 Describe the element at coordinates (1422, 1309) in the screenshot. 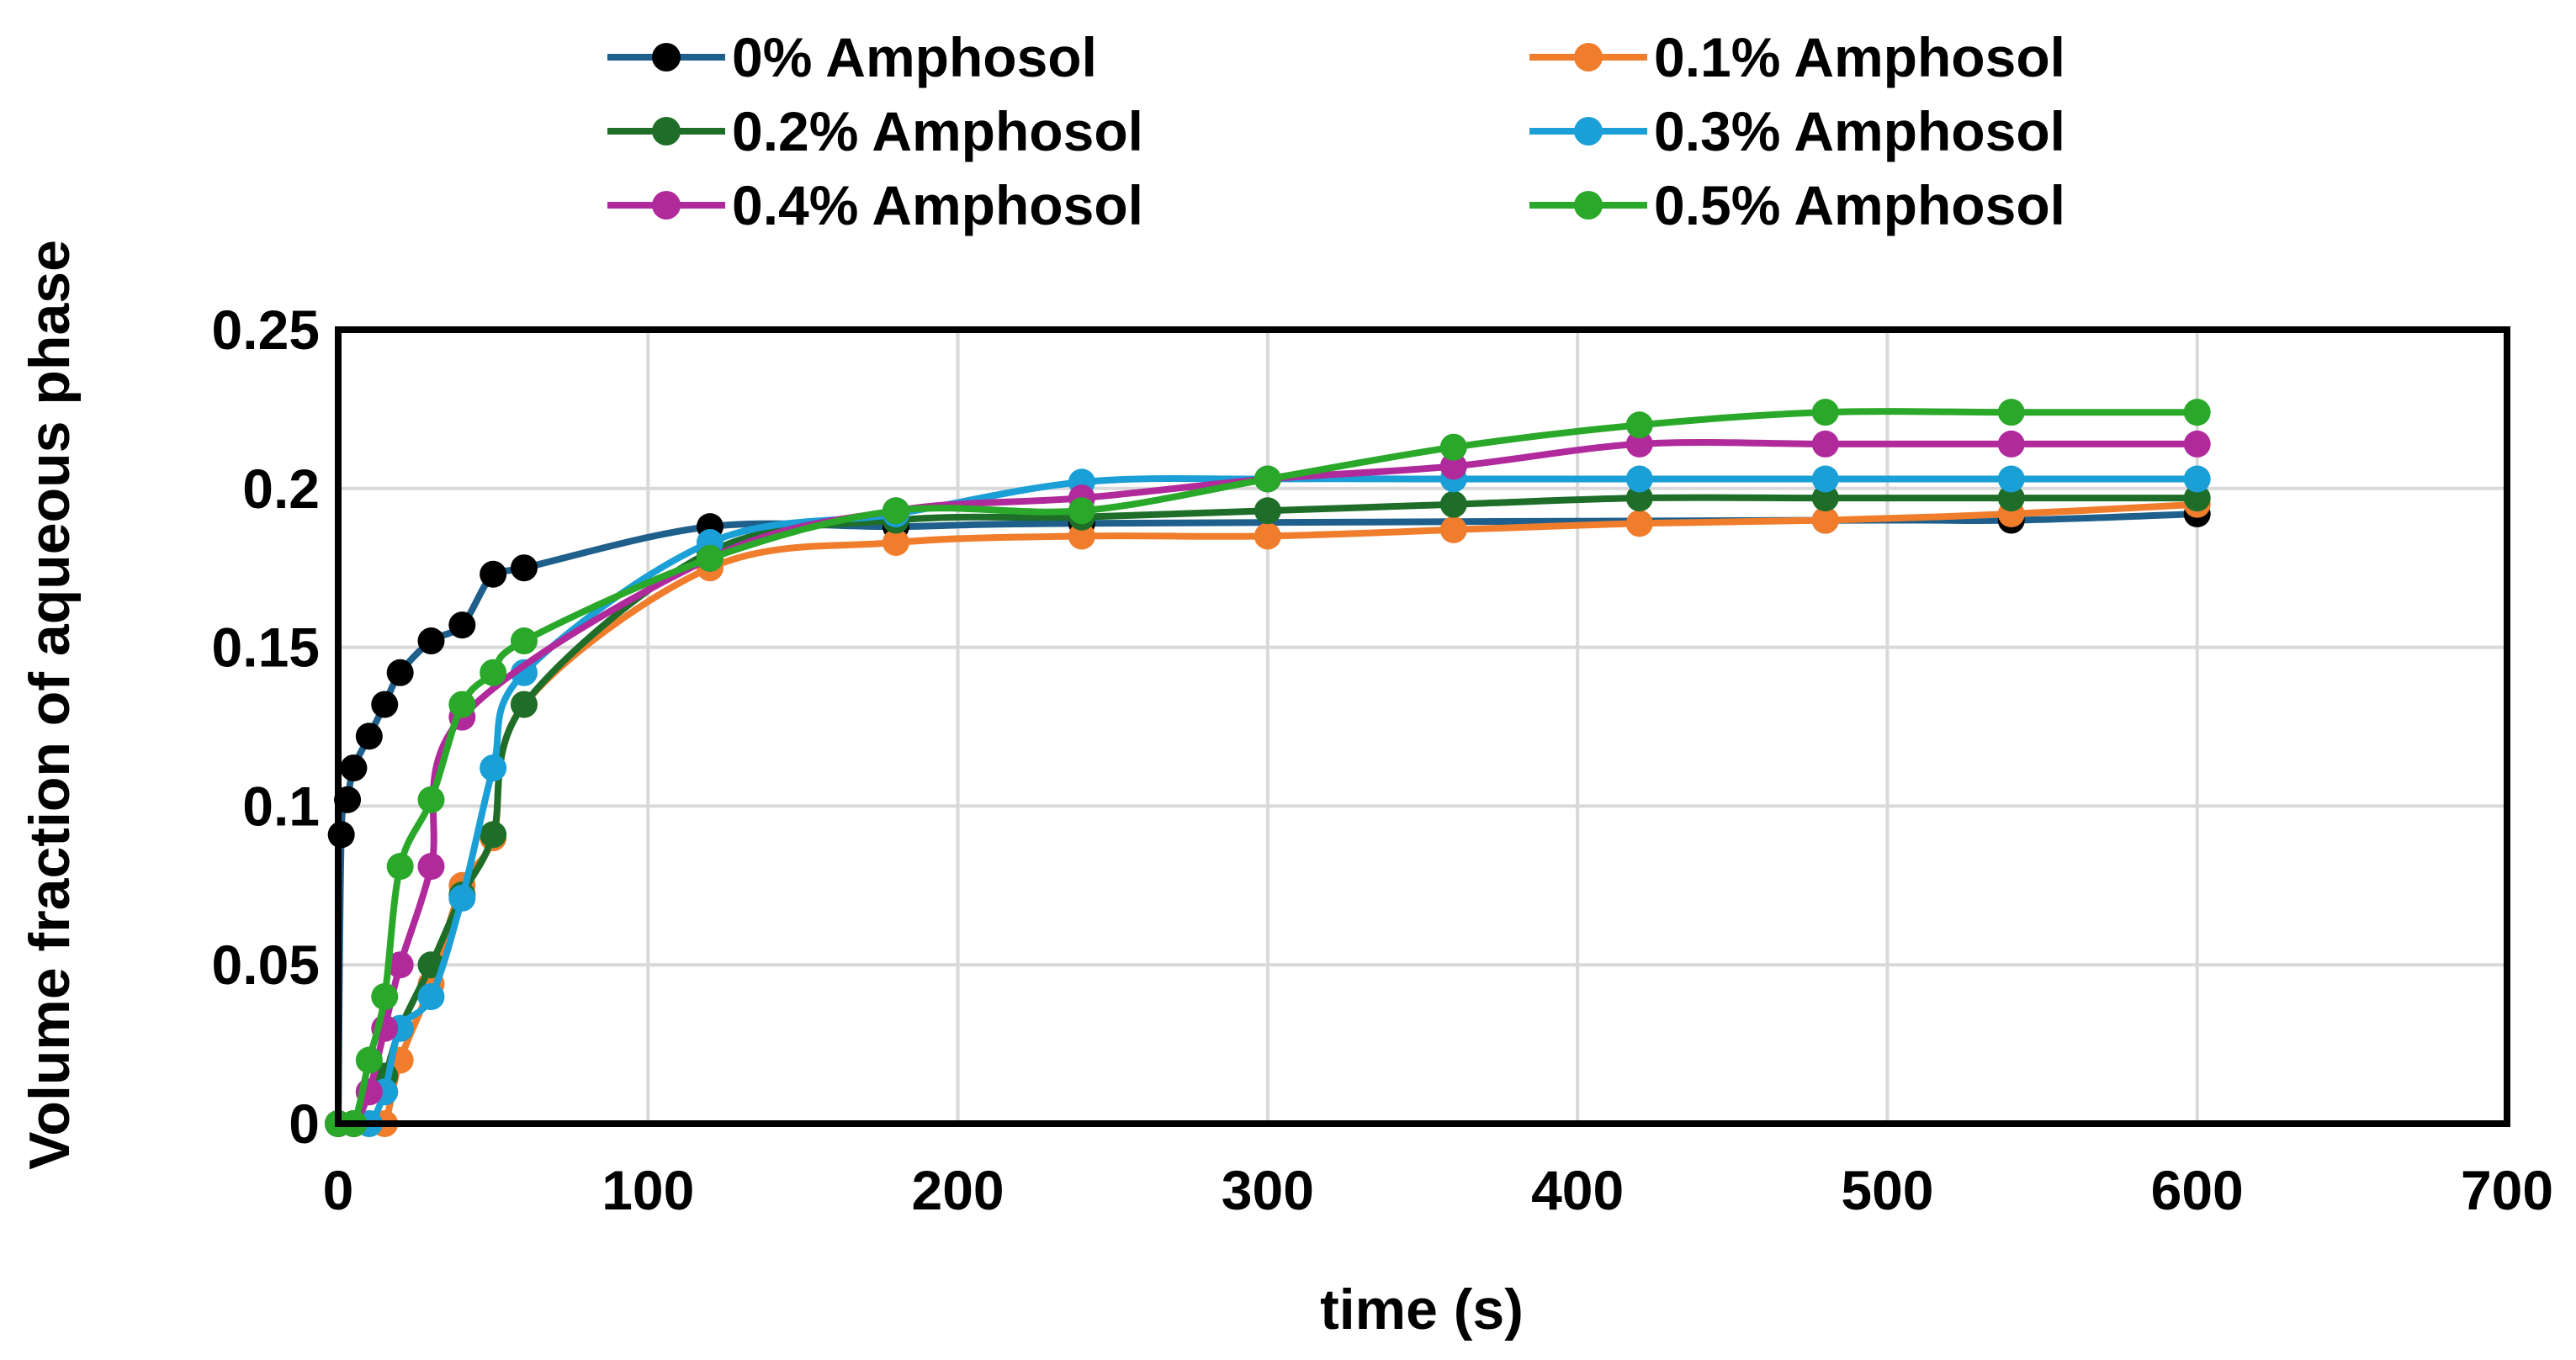

I see `x-axis-title: time (s)` at that location.